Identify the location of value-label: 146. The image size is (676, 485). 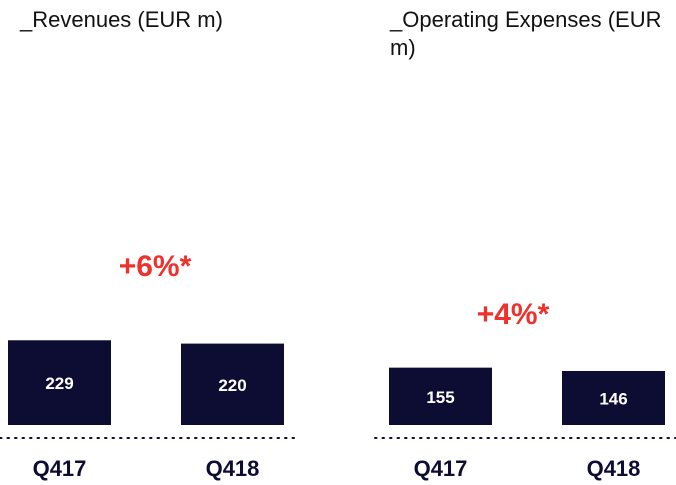
(613, 398).